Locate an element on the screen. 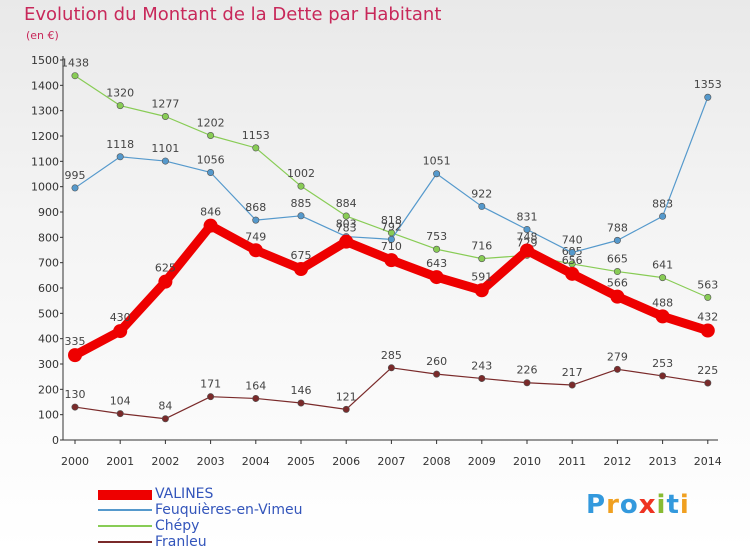  logo-letter: t is located at coordinates (673, 505).